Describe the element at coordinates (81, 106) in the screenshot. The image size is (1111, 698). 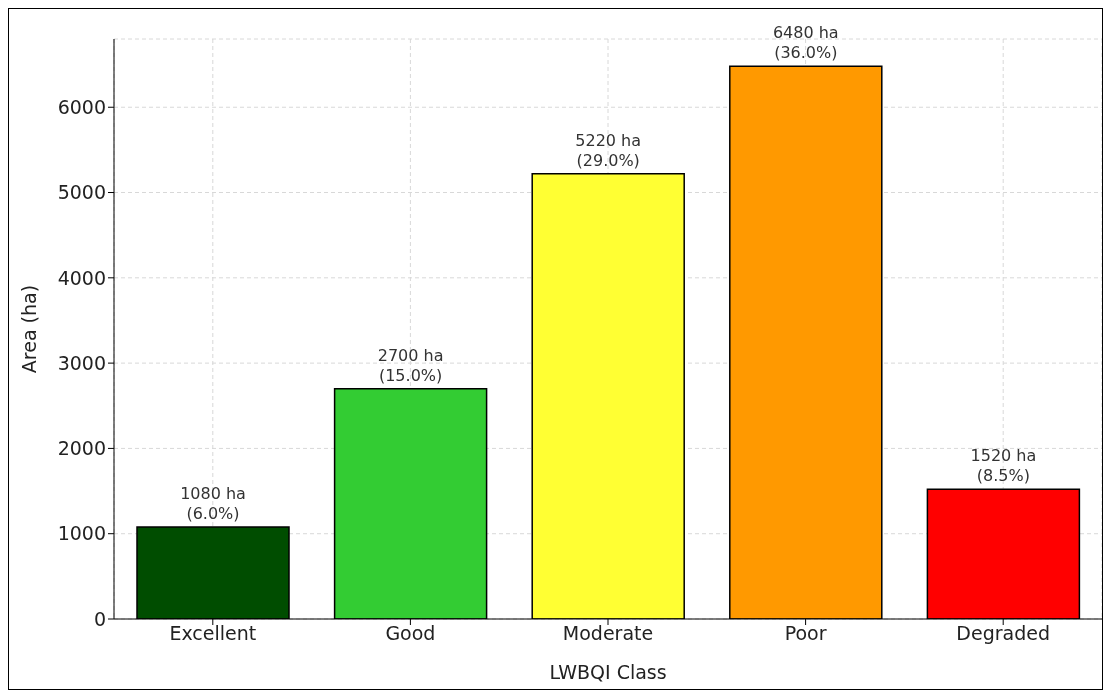
I see `y-tick-label: 6000` at that location.